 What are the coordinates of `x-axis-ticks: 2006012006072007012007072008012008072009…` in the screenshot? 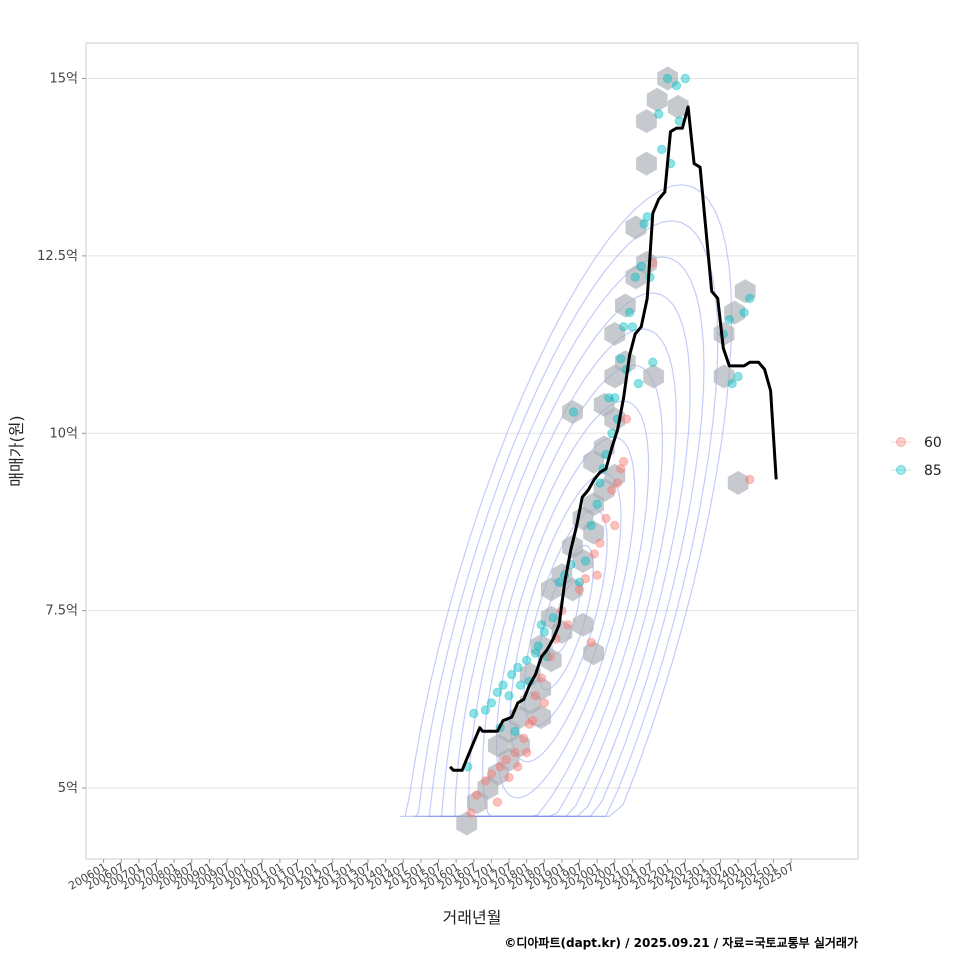 It's located at (431, 876).